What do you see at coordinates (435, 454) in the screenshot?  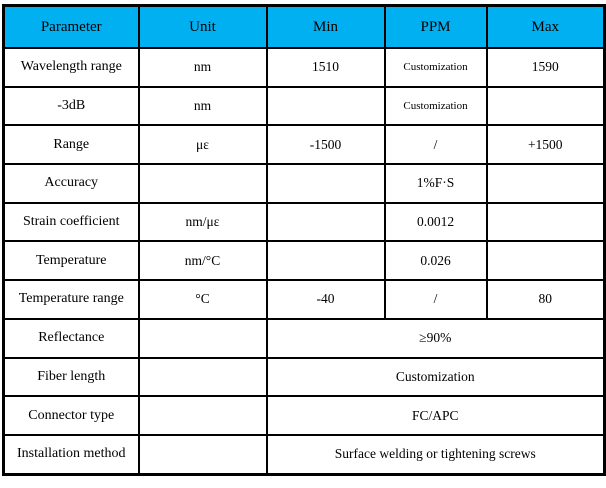 I see `merged-value-cell: Surface welding or tightening screws` at bounding box center [435, 454].